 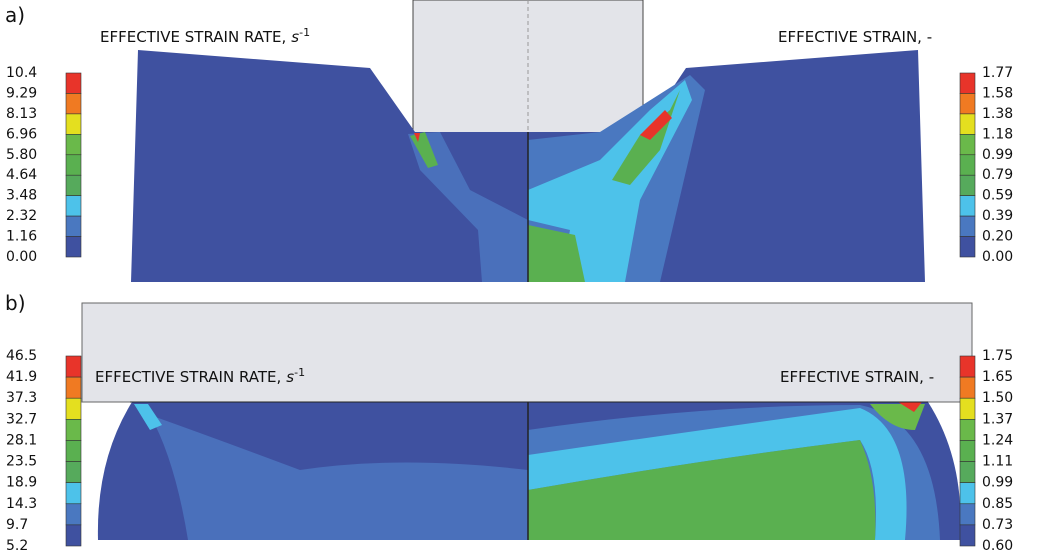 I want to click on scale-label: 46.5, so click(x=21, y=356).